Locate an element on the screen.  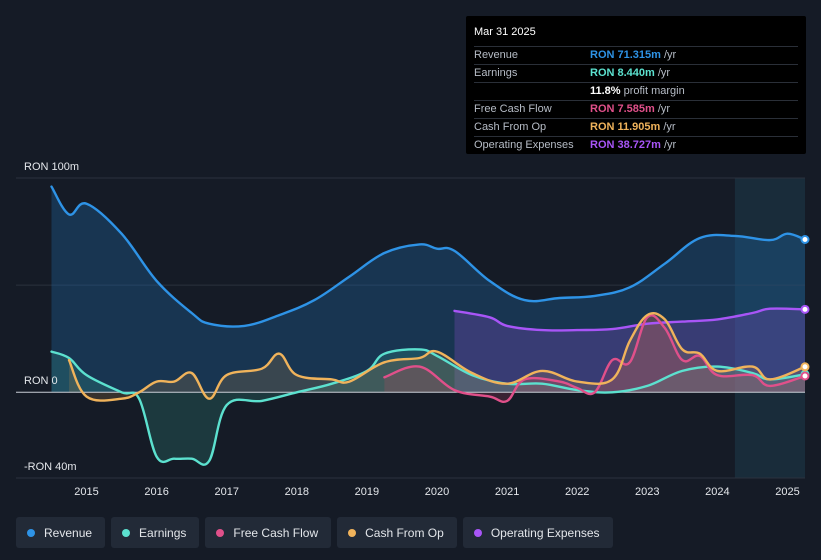
endpoint-revenue is located at coordinates (805, 239).